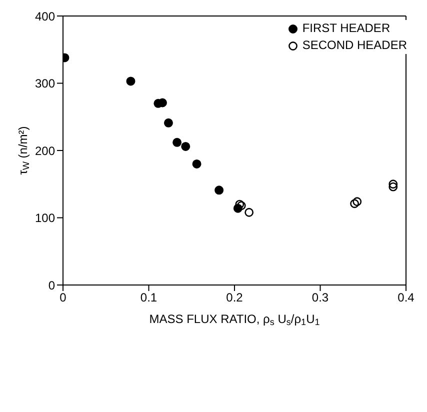 The image size is (427, 412). I want to click on x-tick-label: 0.4, so click(406, 297).